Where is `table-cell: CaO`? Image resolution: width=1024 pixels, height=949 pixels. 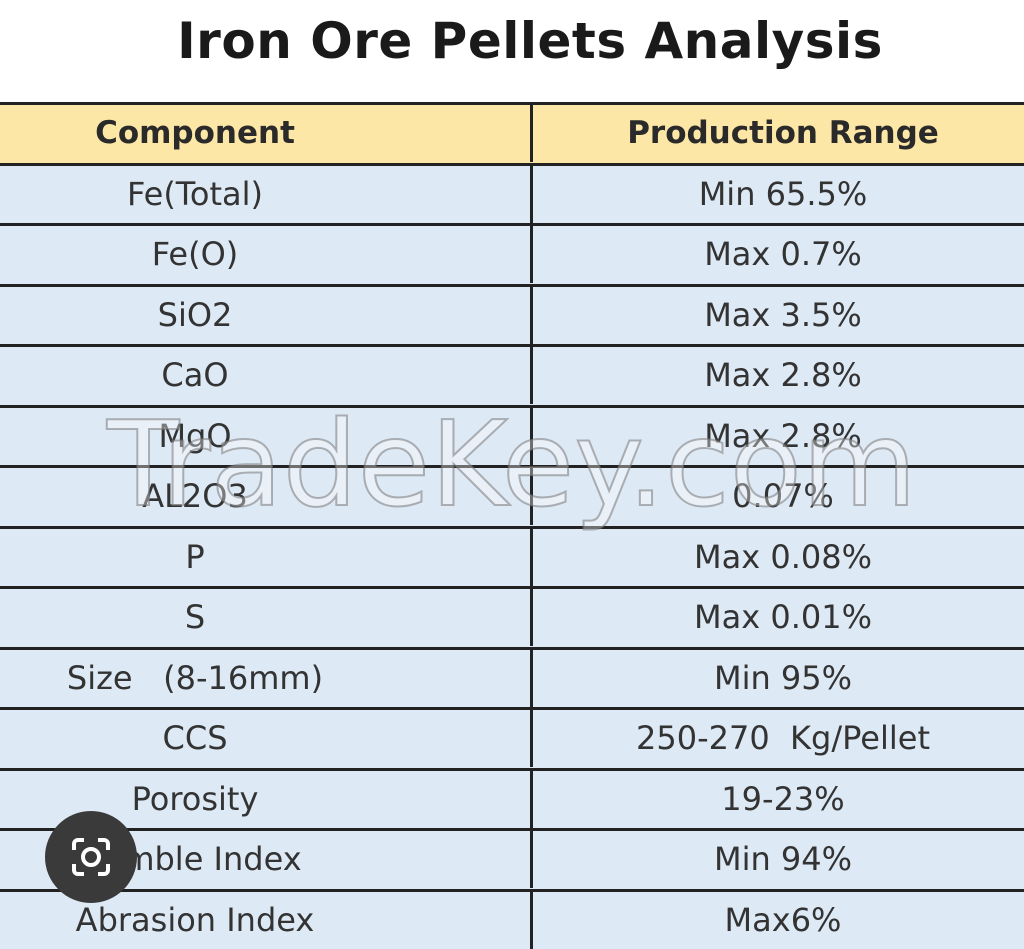 table-cell: CaO is located at coordinates (195, 375).